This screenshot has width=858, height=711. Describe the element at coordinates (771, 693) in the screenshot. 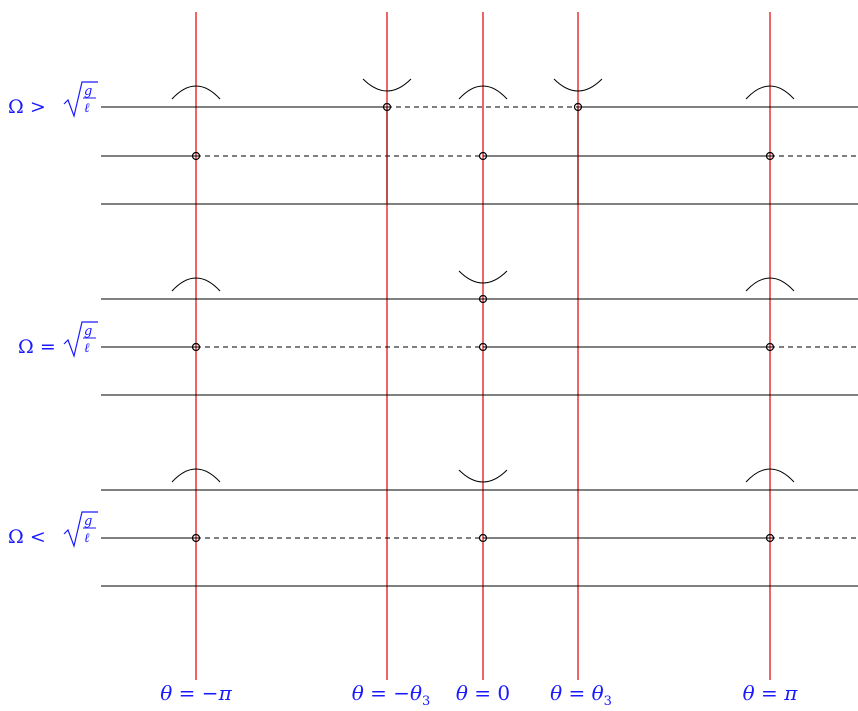

I see `theta-label-pi: θ = π` at that location.